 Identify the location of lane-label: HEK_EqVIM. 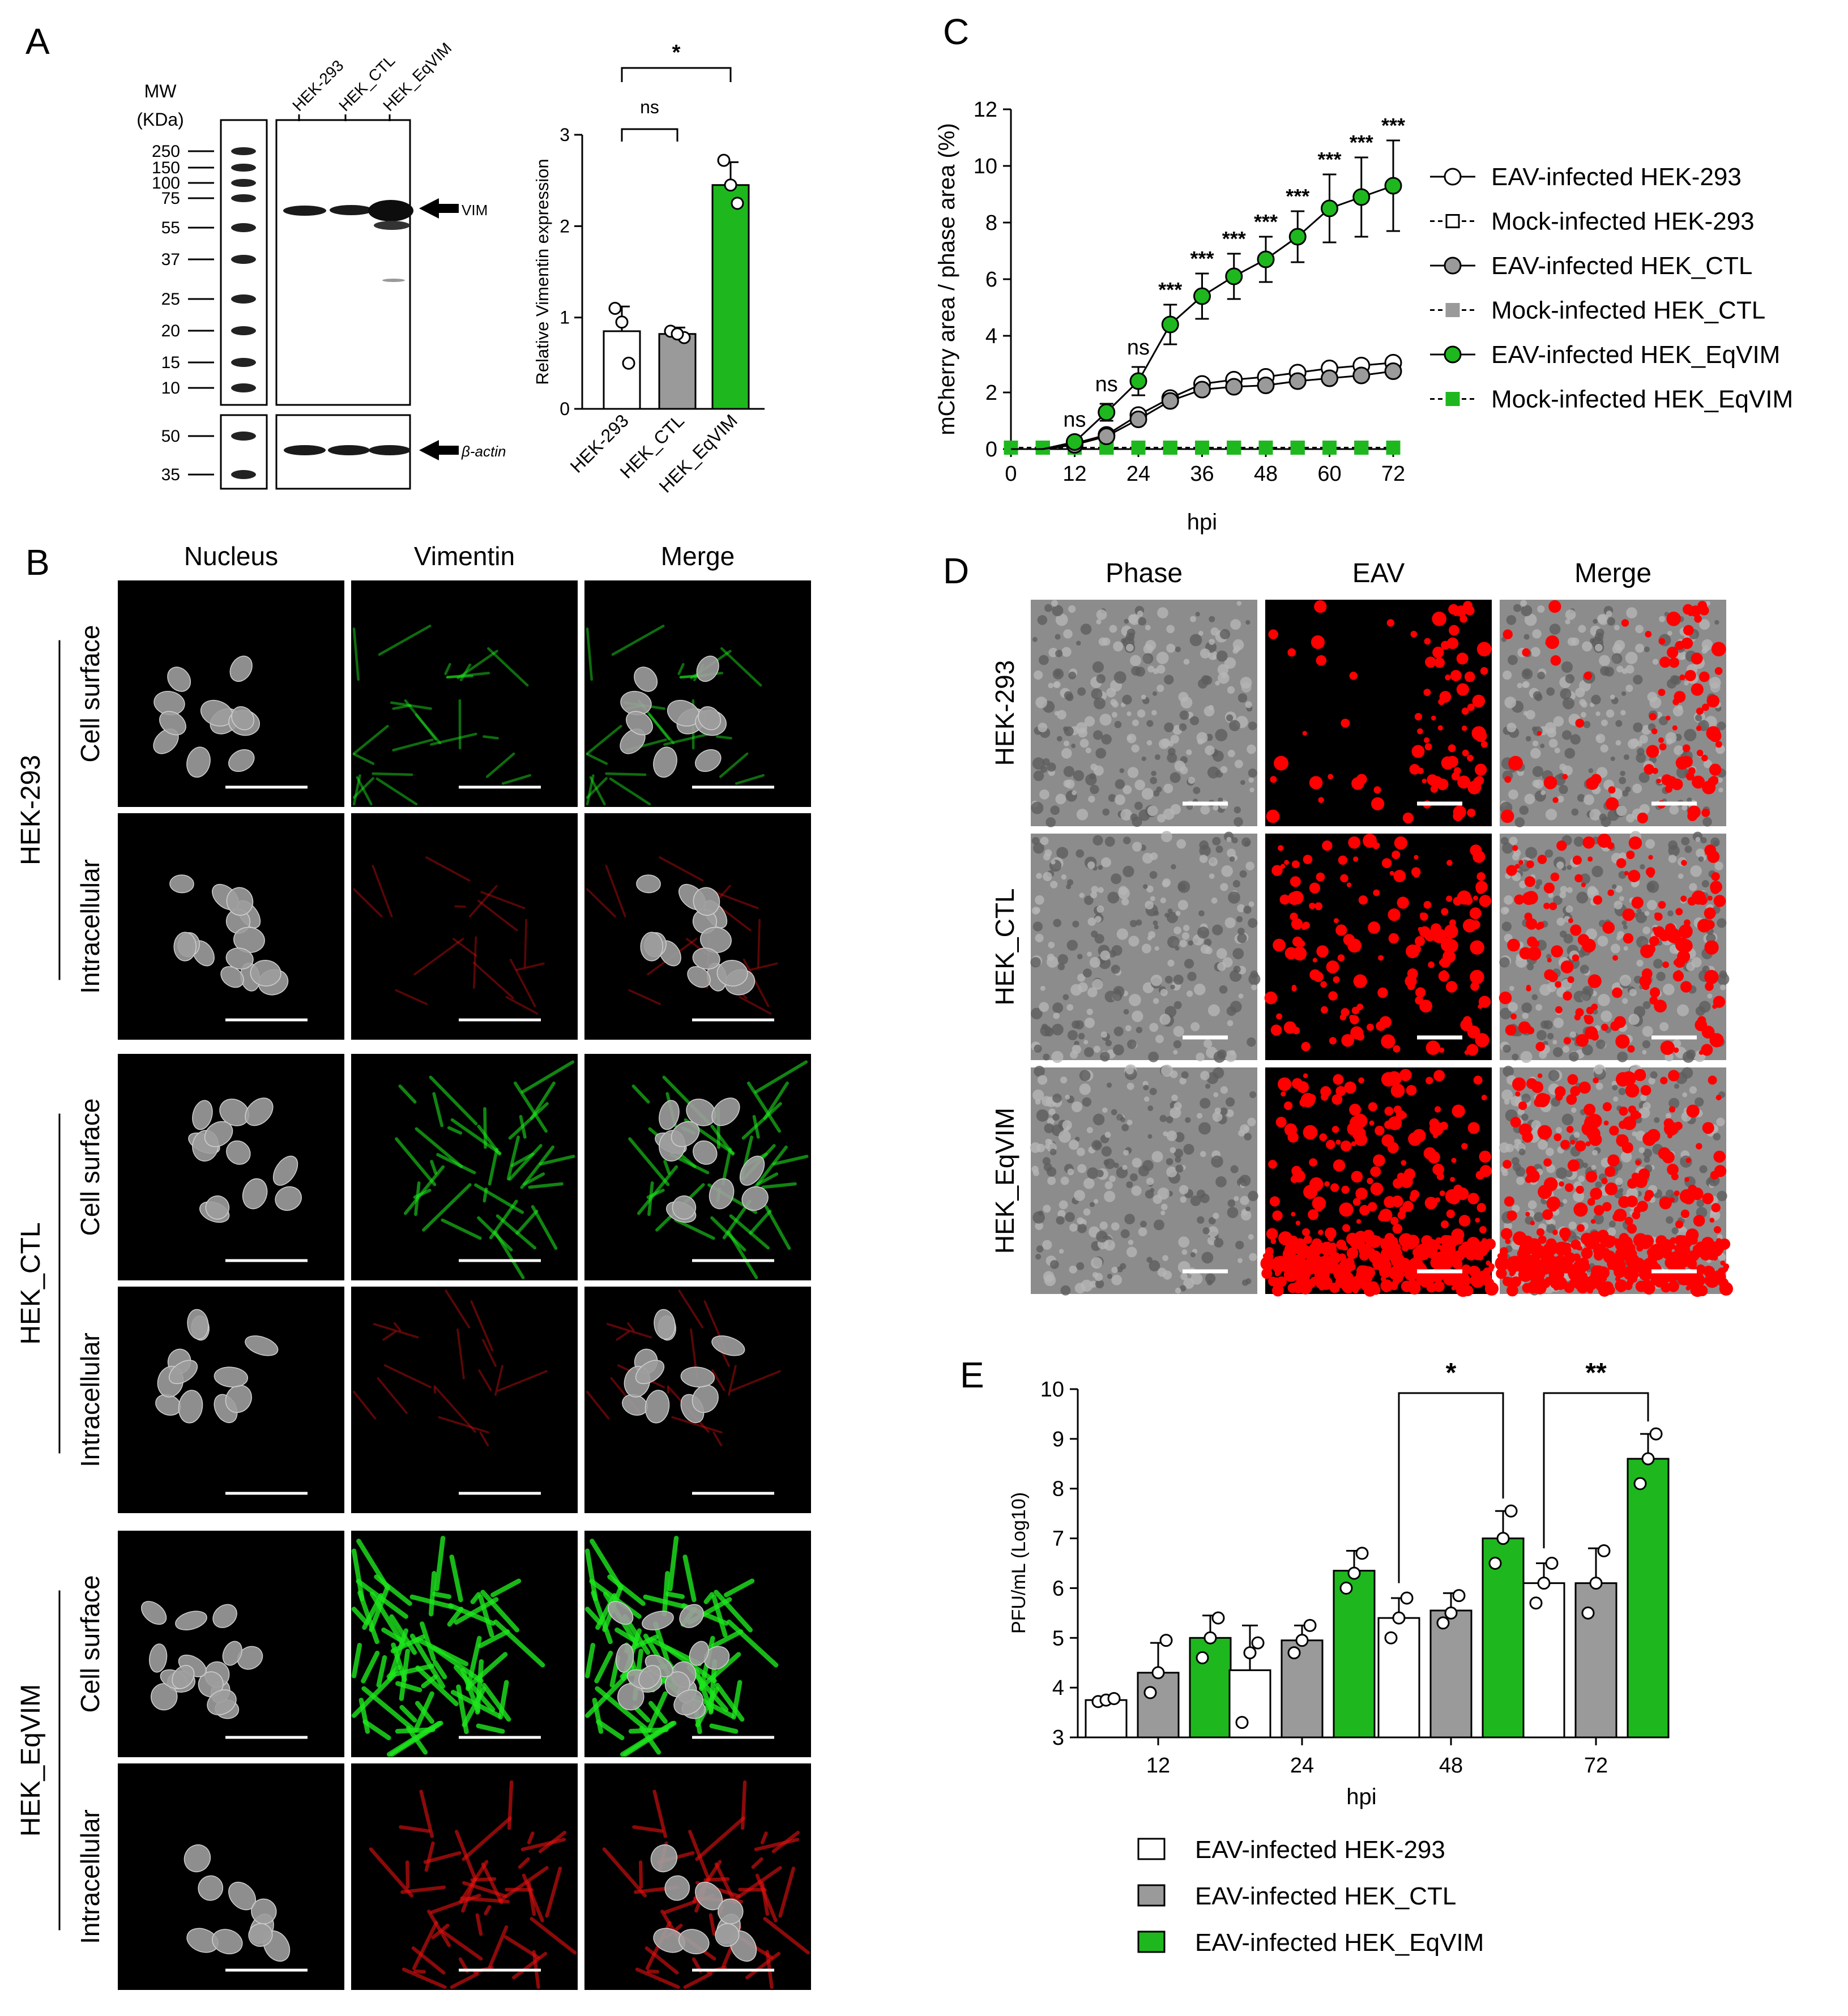
(417, 76).